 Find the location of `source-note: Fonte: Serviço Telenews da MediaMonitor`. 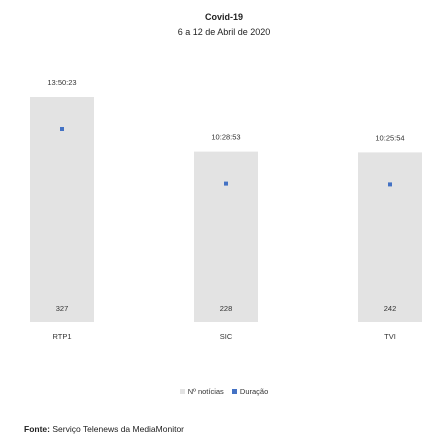

source-note: Fonte: Serviço Telenews da MediaMonitor is located at coordinates (104, 429).